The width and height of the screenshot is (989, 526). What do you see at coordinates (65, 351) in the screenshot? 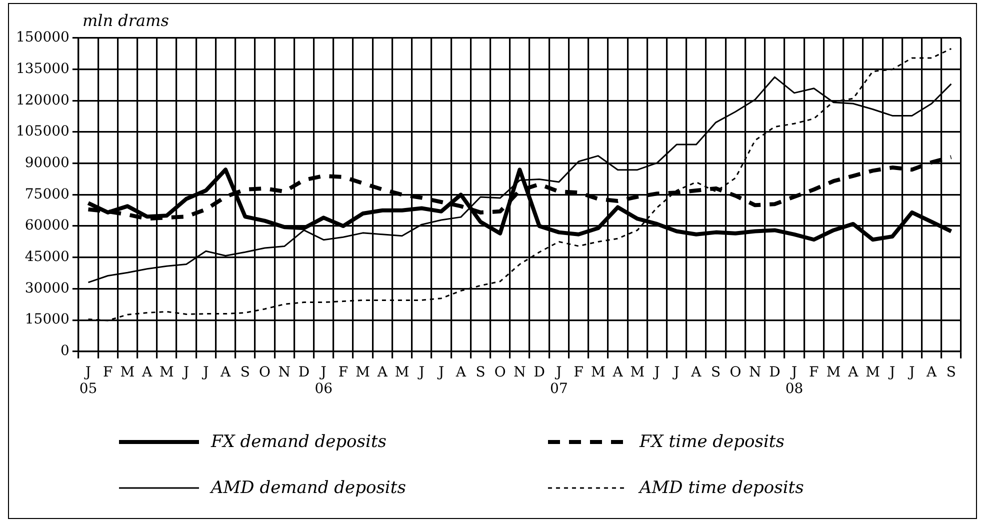
I see `y-tick-label: 0` at bounding box center [65, 351].